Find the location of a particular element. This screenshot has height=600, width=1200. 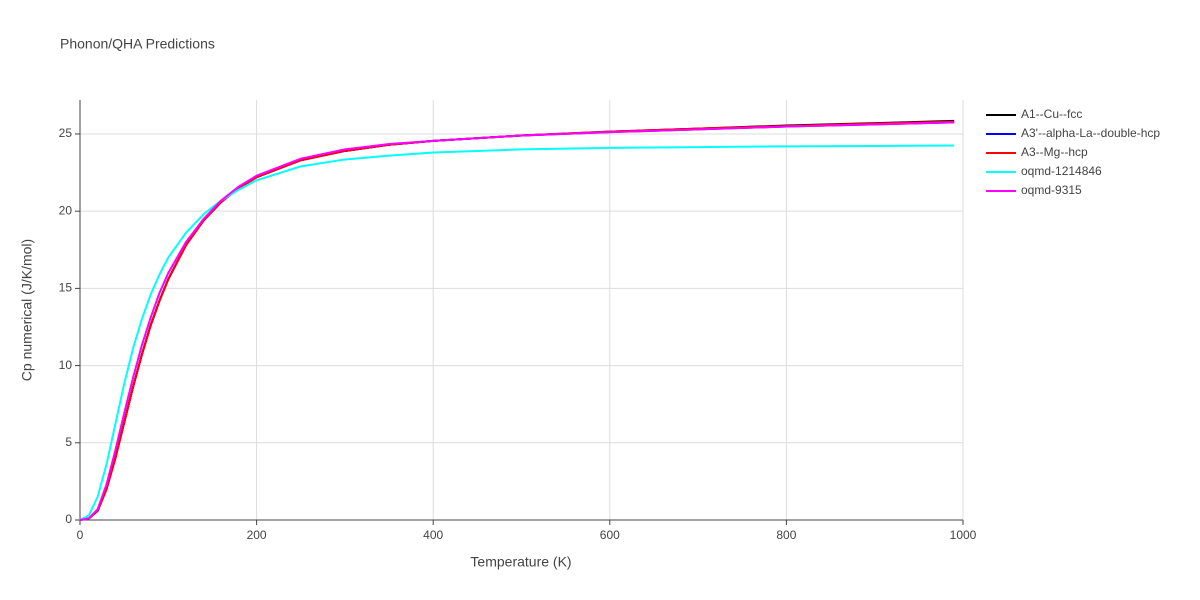

y-tick-label: 15 is located at coordinates (66, 288).